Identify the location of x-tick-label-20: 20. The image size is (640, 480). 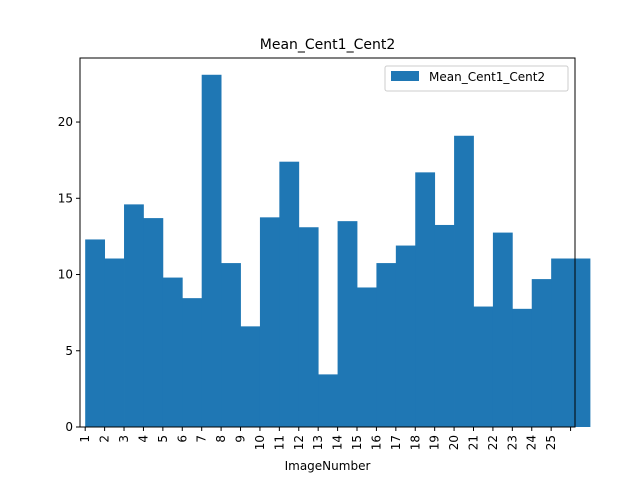
(454, 442).